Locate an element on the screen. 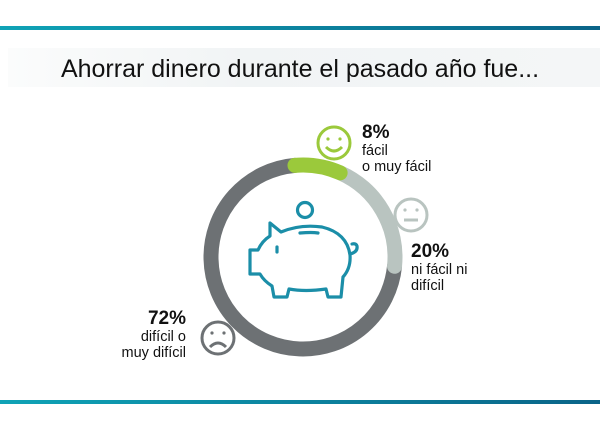 This screenshot has height=430, width=600. label-hard-percent: 72% is located at coordinates (166, 318).